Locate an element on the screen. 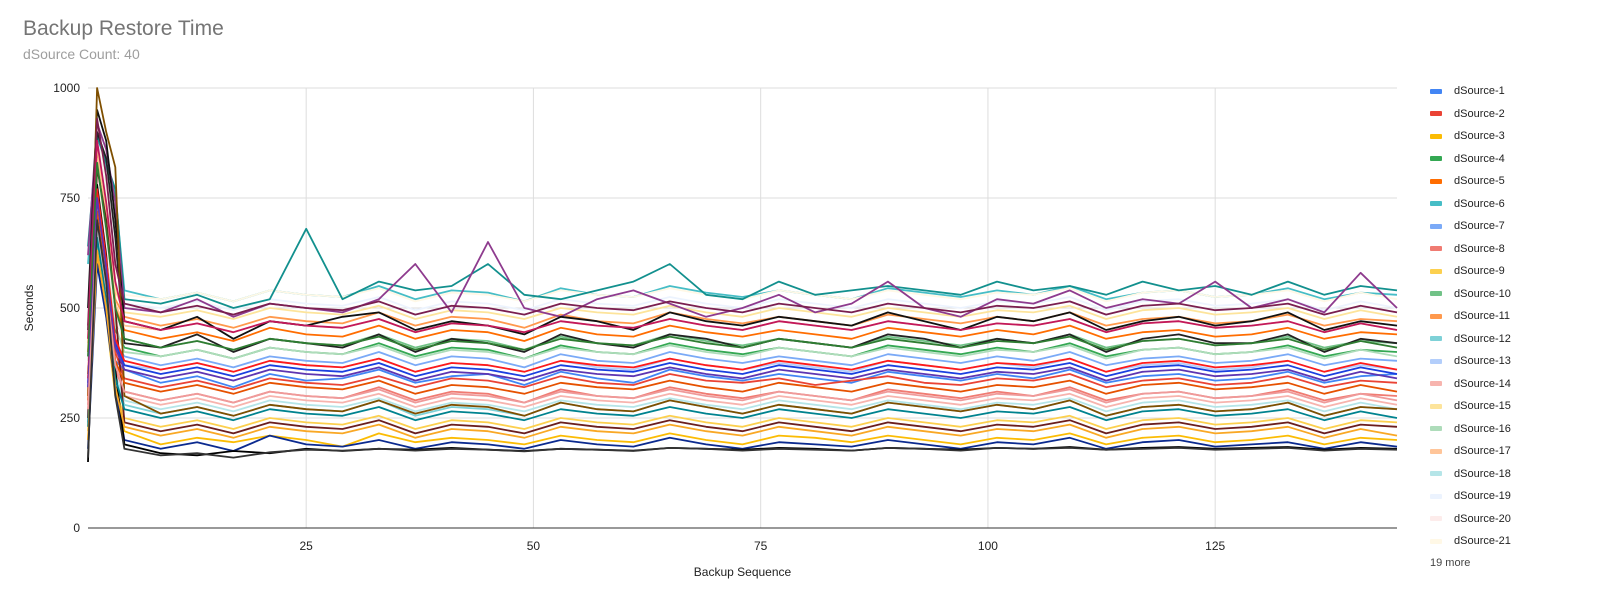 This screenshot has width=1600, height=611. legend-item: dSource-19 is located at coordinates (1470, 496).